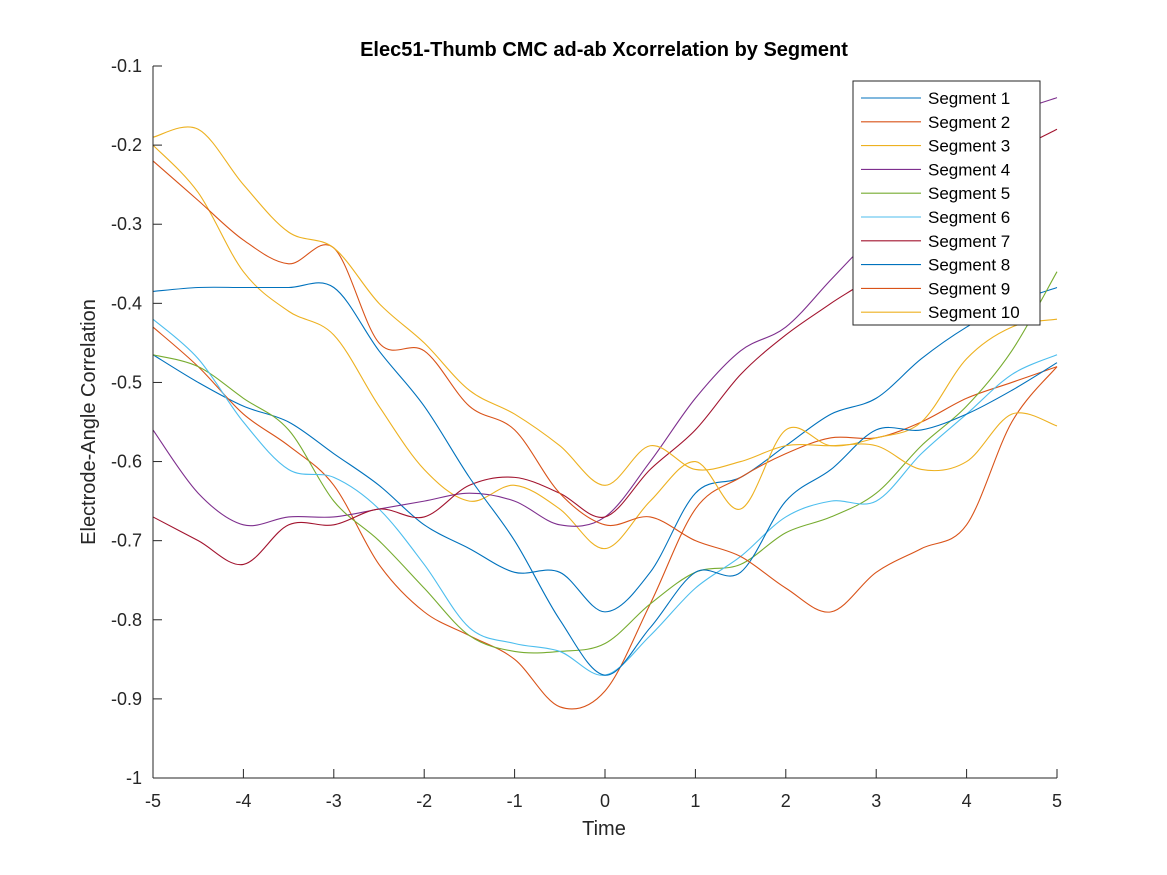 Image resolution: width=1167 pixels, height=875 pixels. Describe the element at coordinates (969, 193) in the screenshot. I see `legend-entry-5: Segment 5` at that location.